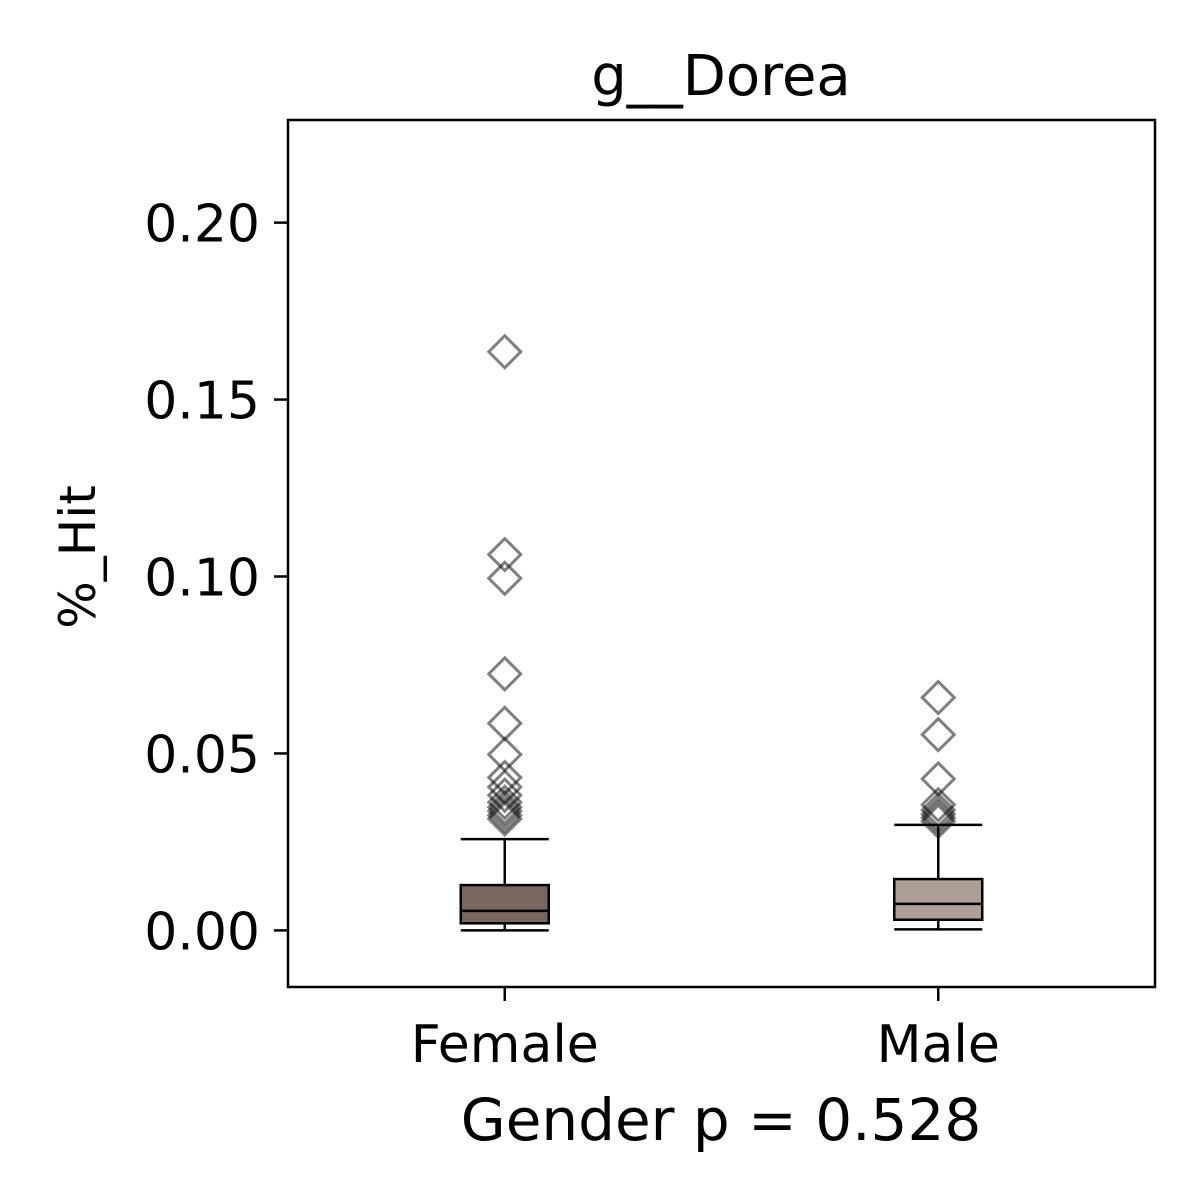 The image size is (1200, 1200). I want to click on y-axis: 0.00 0.05 0.10 0.15 0.20, so click(216, 578).